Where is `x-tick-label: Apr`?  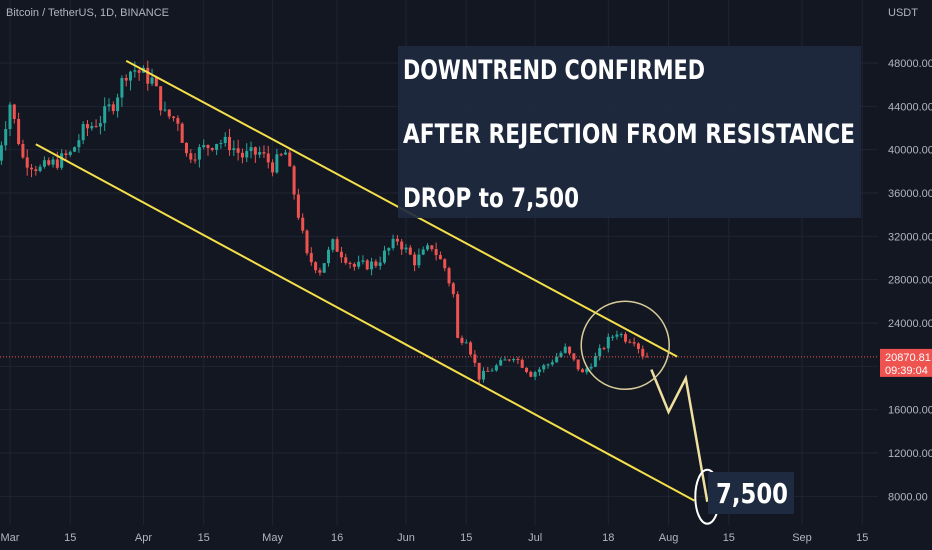 x-tick-label: Apr is located at coordinates (143, 538).